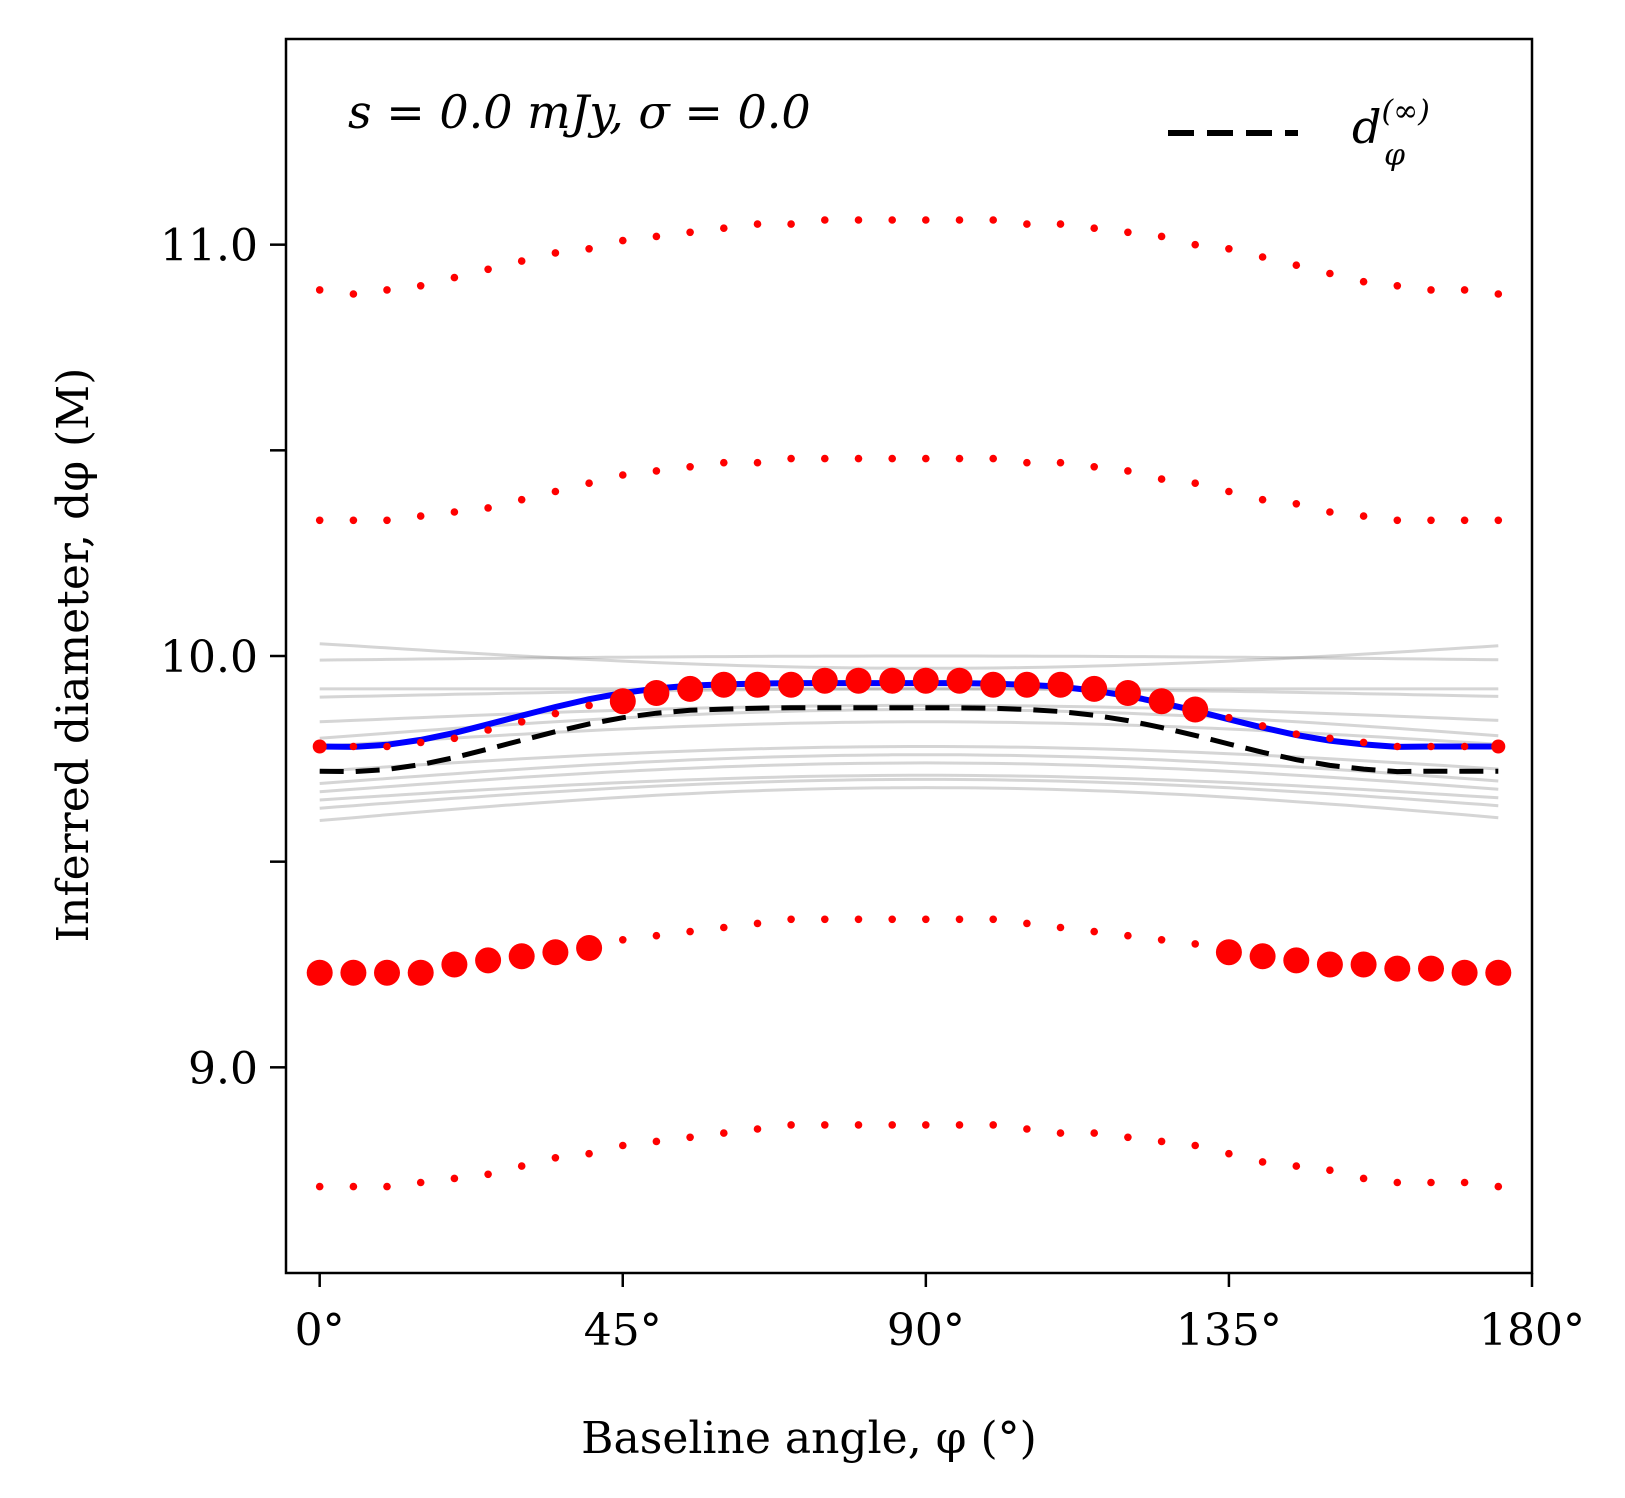  I want to click on series-lines, so click(909, 727).